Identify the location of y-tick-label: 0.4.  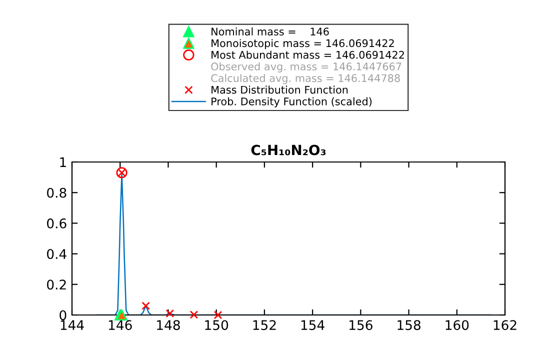
(56, 254).